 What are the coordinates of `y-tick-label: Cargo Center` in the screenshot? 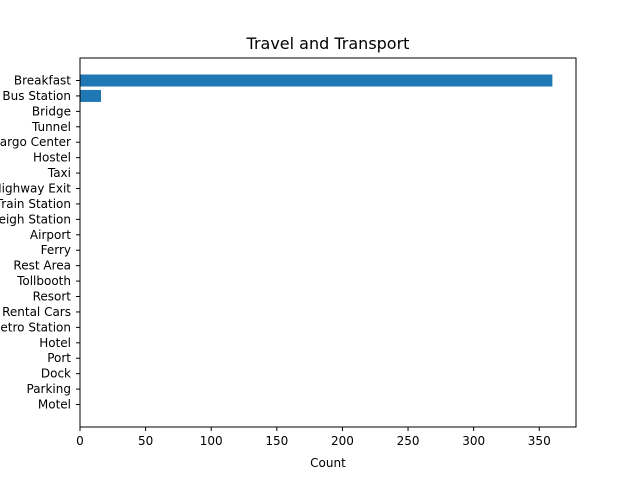 It's located at (35, 142).